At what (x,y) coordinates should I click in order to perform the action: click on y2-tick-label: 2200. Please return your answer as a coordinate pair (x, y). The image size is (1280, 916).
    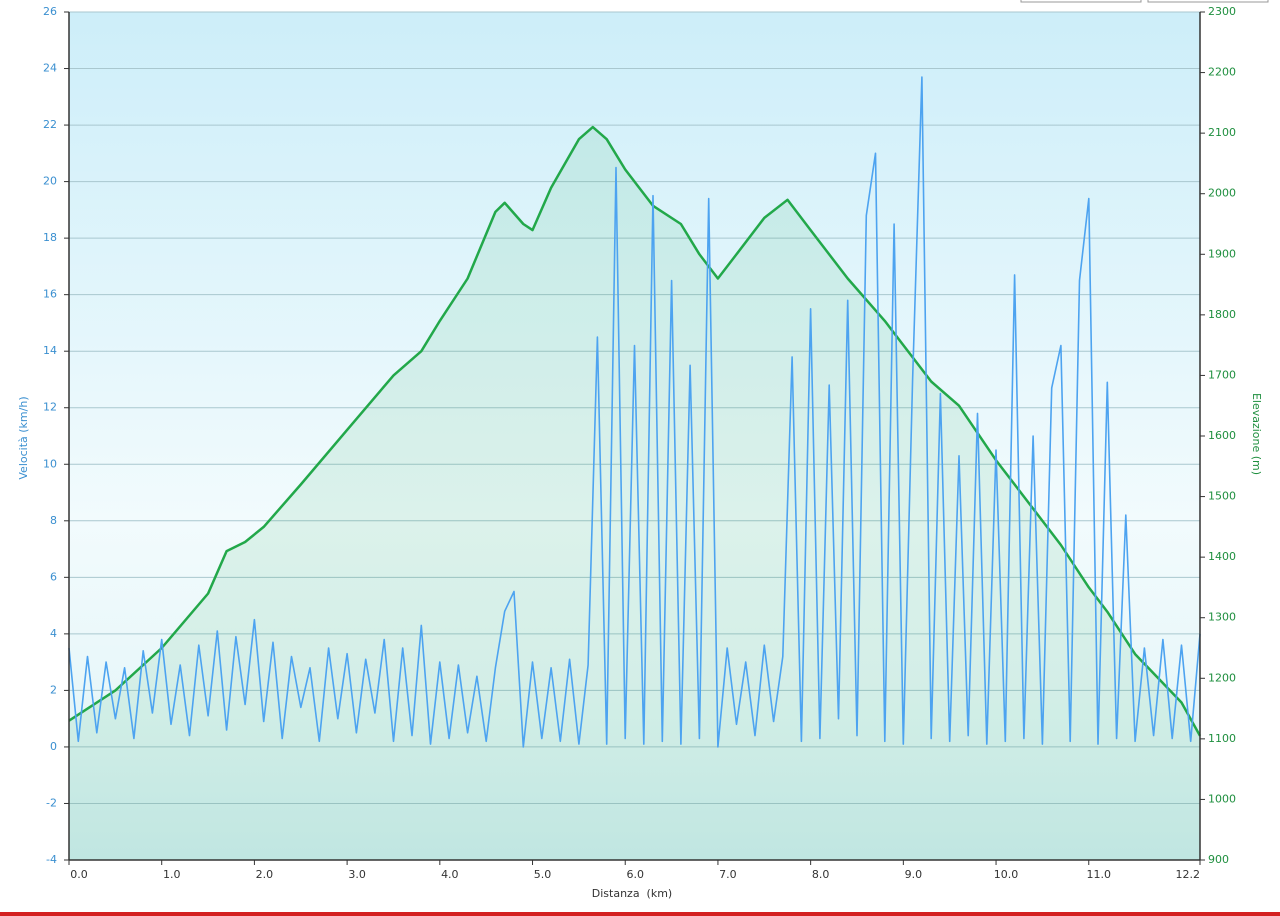
    Looking at the image, I should click on (1222, 72).